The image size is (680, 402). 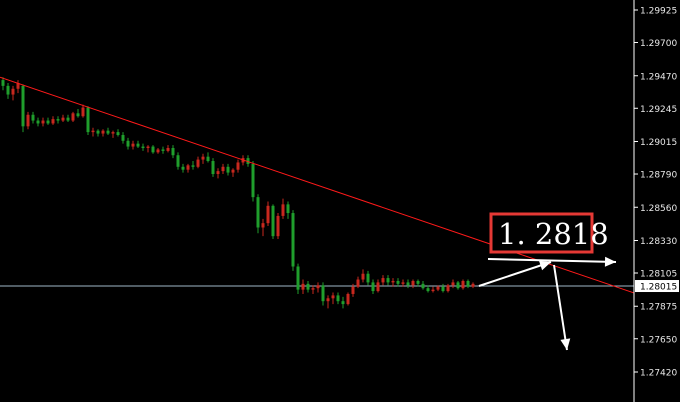 What do you see at coordinates (658, 308) in the screenshot?
I see `price-tick-label: 1.27875` at bounding box center [658, 308].